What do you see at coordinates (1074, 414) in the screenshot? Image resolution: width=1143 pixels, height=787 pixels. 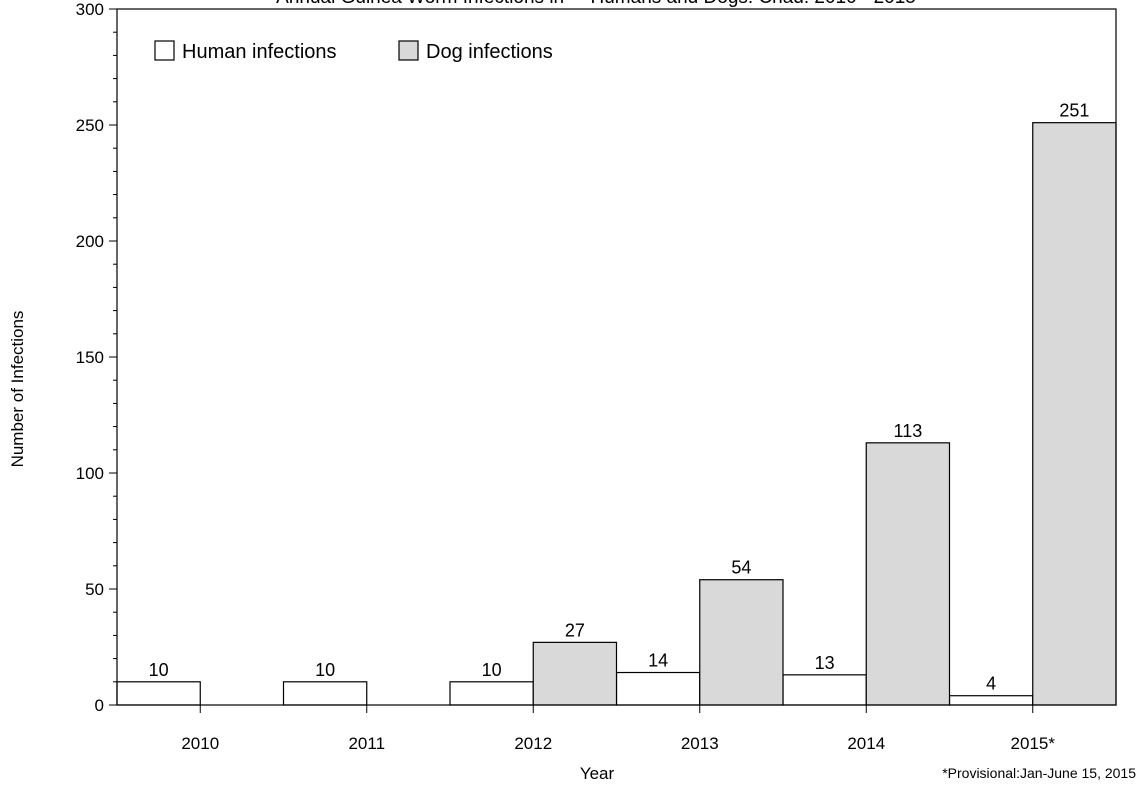 I see `dog-bar-2015` at bounding box center [1074, 414].